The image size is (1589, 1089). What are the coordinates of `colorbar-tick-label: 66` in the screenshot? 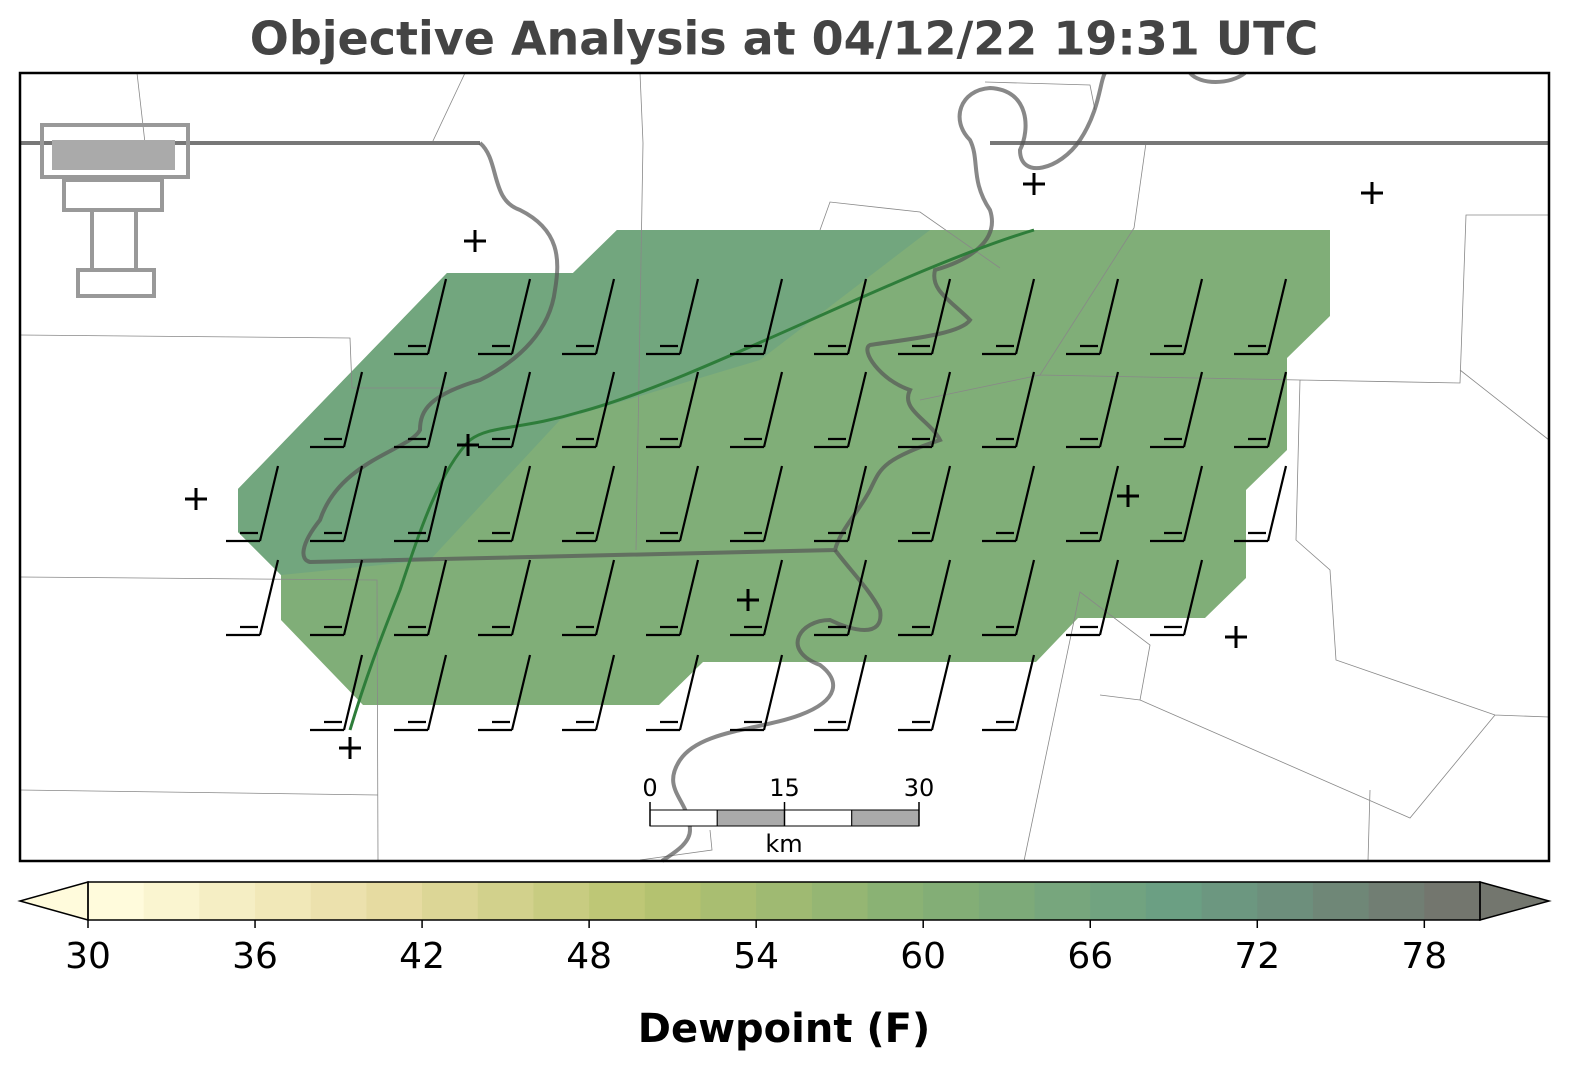 It's located at (1090, 956).